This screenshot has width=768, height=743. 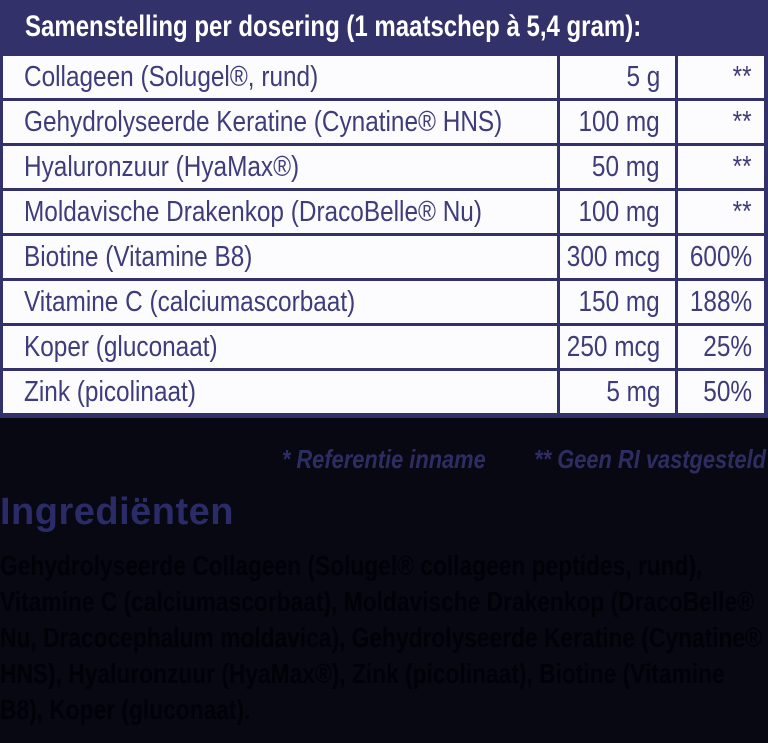 What do you see at coordinates (650, 459) in the screenshot?
I see `no-ri-footnote: ** Geen RI vastgesteld` at bounding box center [650, 459].